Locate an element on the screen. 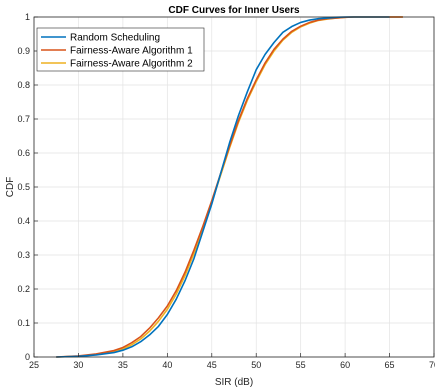 The image size is (435, 387). y-tick-label: 0 is located at coordinates (27, 357).